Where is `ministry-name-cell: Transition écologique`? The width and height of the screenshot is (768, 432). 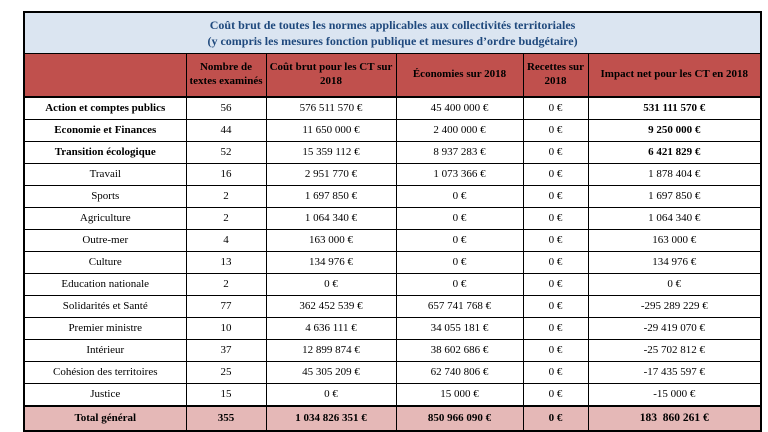 ministry-name-cell: Transition écologique is located at coordinates (105, 152).